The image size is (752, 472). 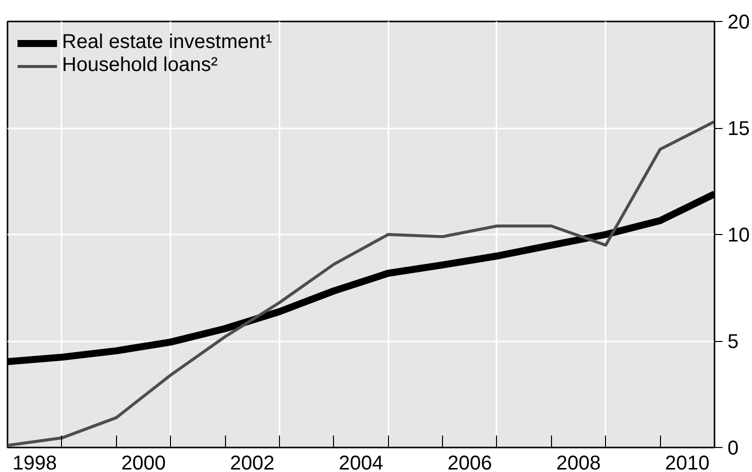 What do you see at coordinates (140, 65) in the screenshot?
I see `legend-label: Household loans²` at bounding box center [140, 65].